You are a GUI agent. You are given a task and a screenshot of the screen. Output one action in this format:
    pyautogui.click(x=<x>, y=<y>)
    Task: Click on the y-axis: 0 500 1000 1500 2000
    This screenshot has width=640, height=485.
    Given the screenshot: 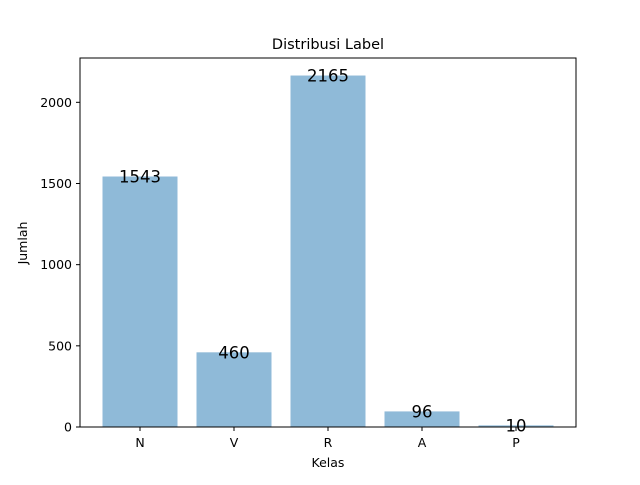 What is the action you would take?
    pyautogui.click(x=60, y=265)
    